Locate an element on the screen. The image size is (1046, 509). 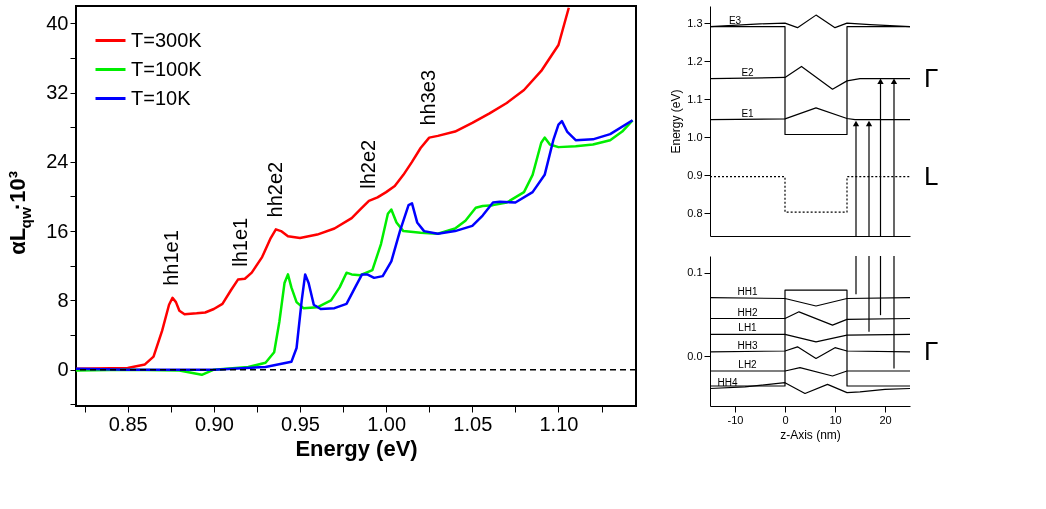
series-label: LH1 is located at coordinates (748, 328).